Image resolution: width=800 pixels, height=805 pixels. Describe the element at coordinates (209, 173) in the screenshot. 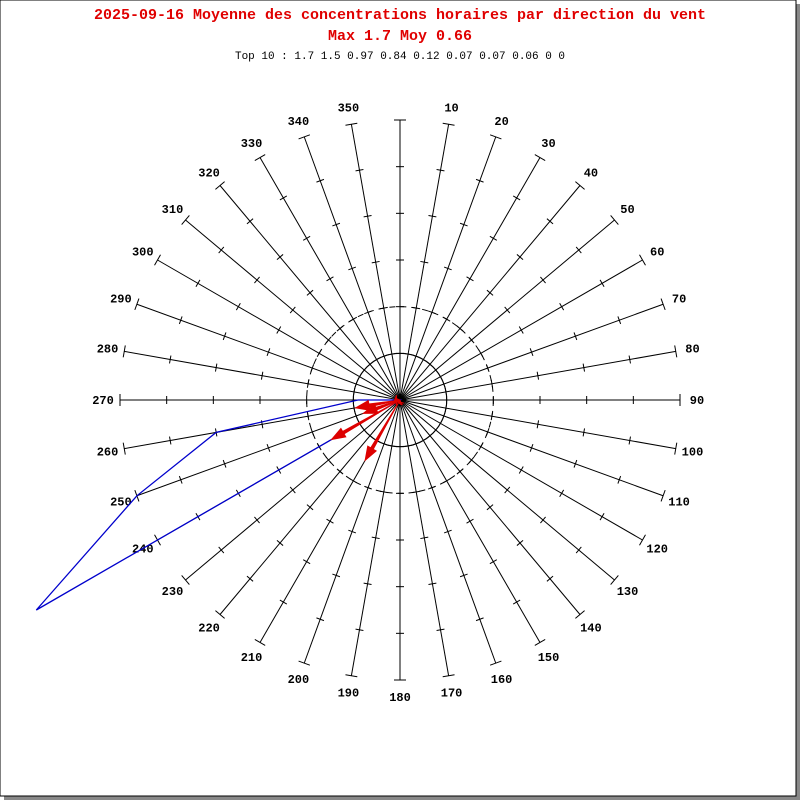

I see `direction-label: 320` at that location.